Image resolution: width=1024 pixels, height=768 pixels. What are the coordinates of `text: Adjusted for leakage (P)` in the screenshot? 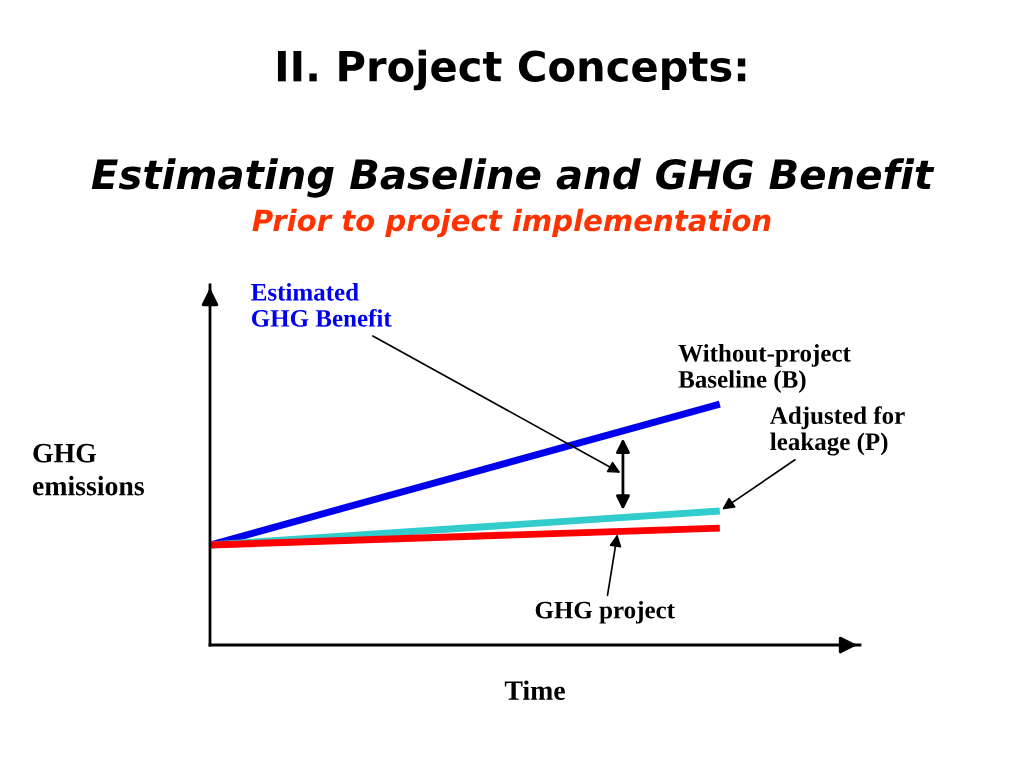 It's located at (837, 431).